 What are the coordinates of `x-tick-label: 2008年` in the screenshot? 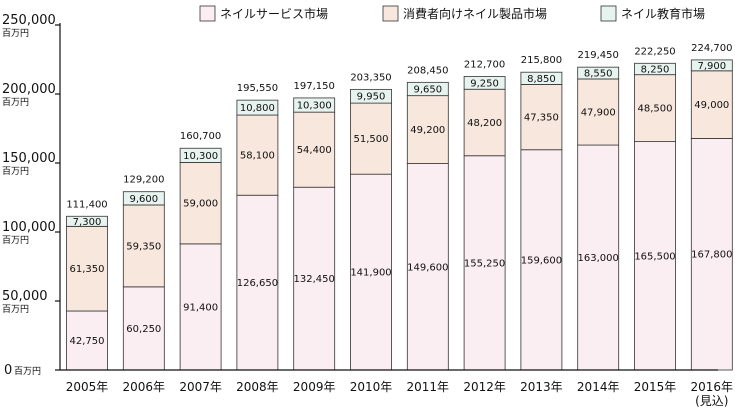 It's located at (257, 387).